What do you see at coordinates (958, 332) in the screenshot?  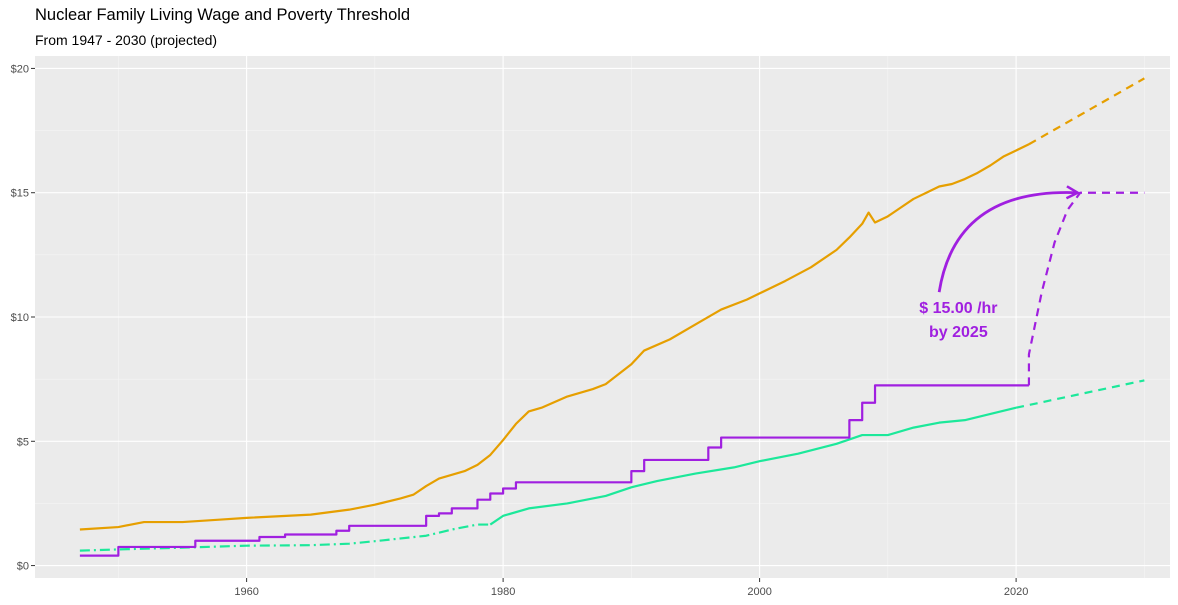 I see `annotation-text-line2: by 2025` at bounding box center [958, 332].